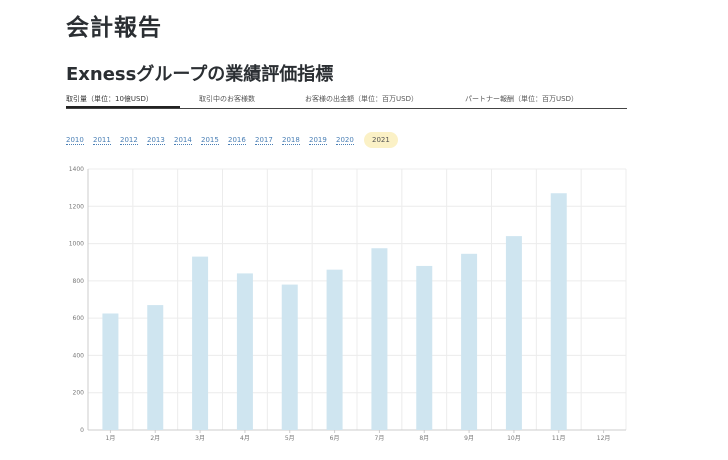 Image resolution: width=728 pixels, height=460 pixels. What do you see at coordinates (335, 438) in the screenshot?
I see `x-tick-label: 6月` at bounding box center [335, 438].